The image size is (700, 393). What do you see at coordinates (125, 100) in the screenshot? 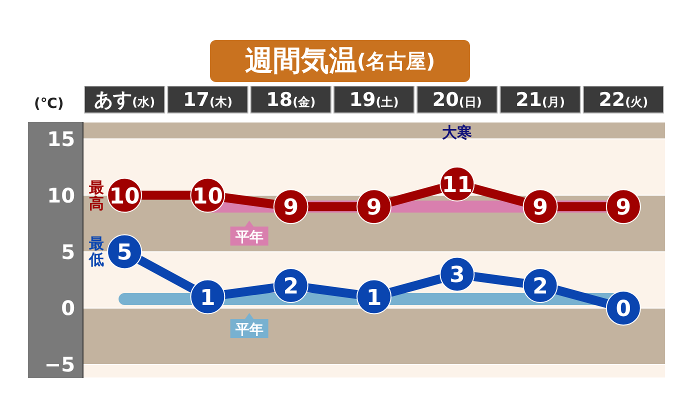
I see `x-tick-label: あす(水)` at bounding box center [125, 100].